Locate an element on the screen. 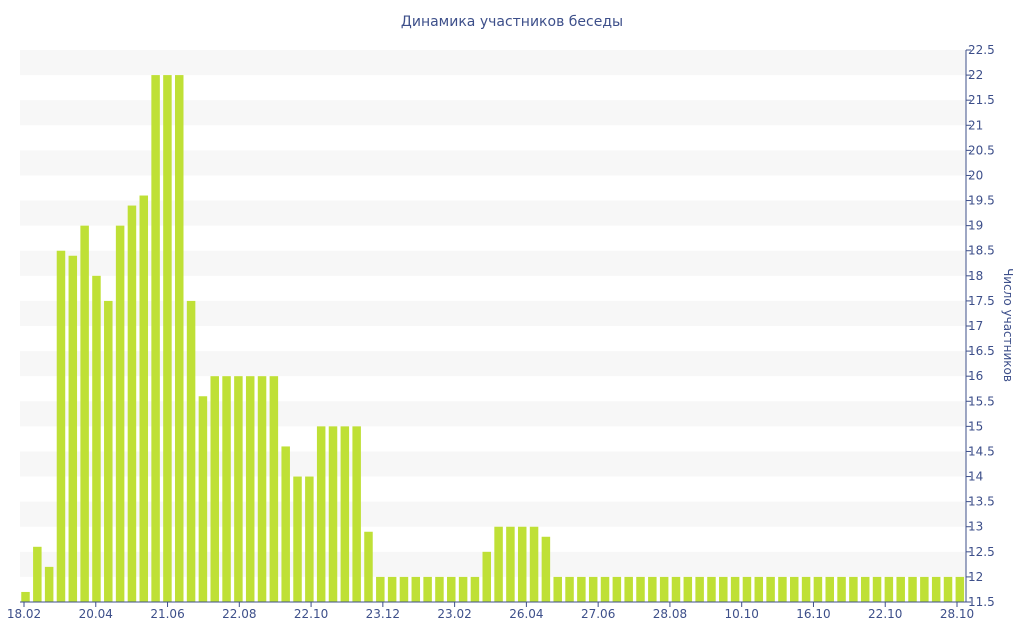 The width and height of the screenshot is (1024, 640). x-tick-label: 28.10 is located at coordinates (957, 614).